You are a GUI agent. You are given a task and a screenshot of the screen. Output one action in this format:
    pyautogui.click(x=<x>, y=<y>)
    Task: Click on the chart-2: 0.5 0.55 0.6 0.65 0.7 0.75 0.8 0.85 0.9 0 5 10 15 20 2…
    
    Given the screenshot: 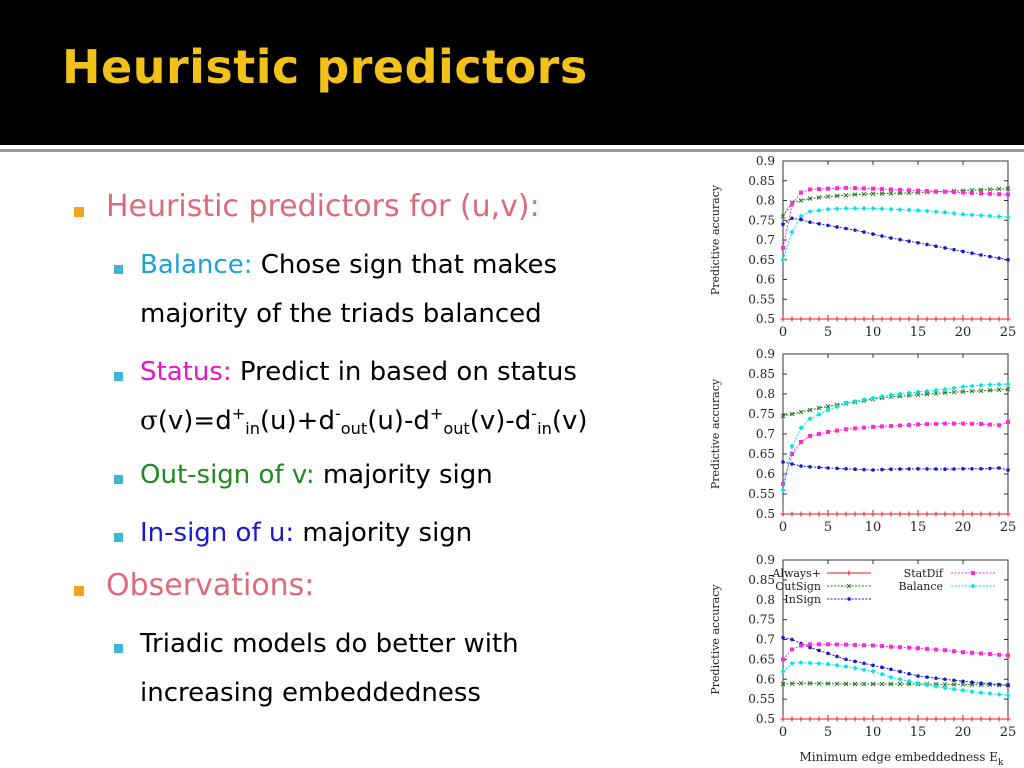 What is the action you would take?
    pyautogui.click(x=862, y=441)
    